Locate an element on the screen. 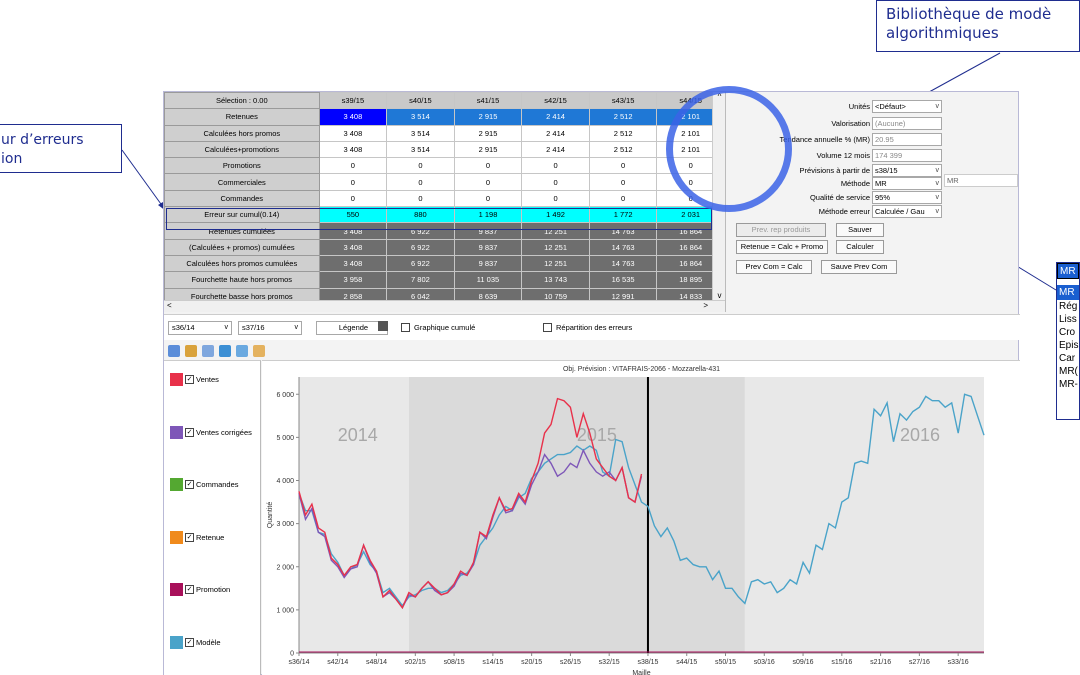 The image size is (1080, 675). grid-cell: 3 958 is located at coordinates (353, 280).